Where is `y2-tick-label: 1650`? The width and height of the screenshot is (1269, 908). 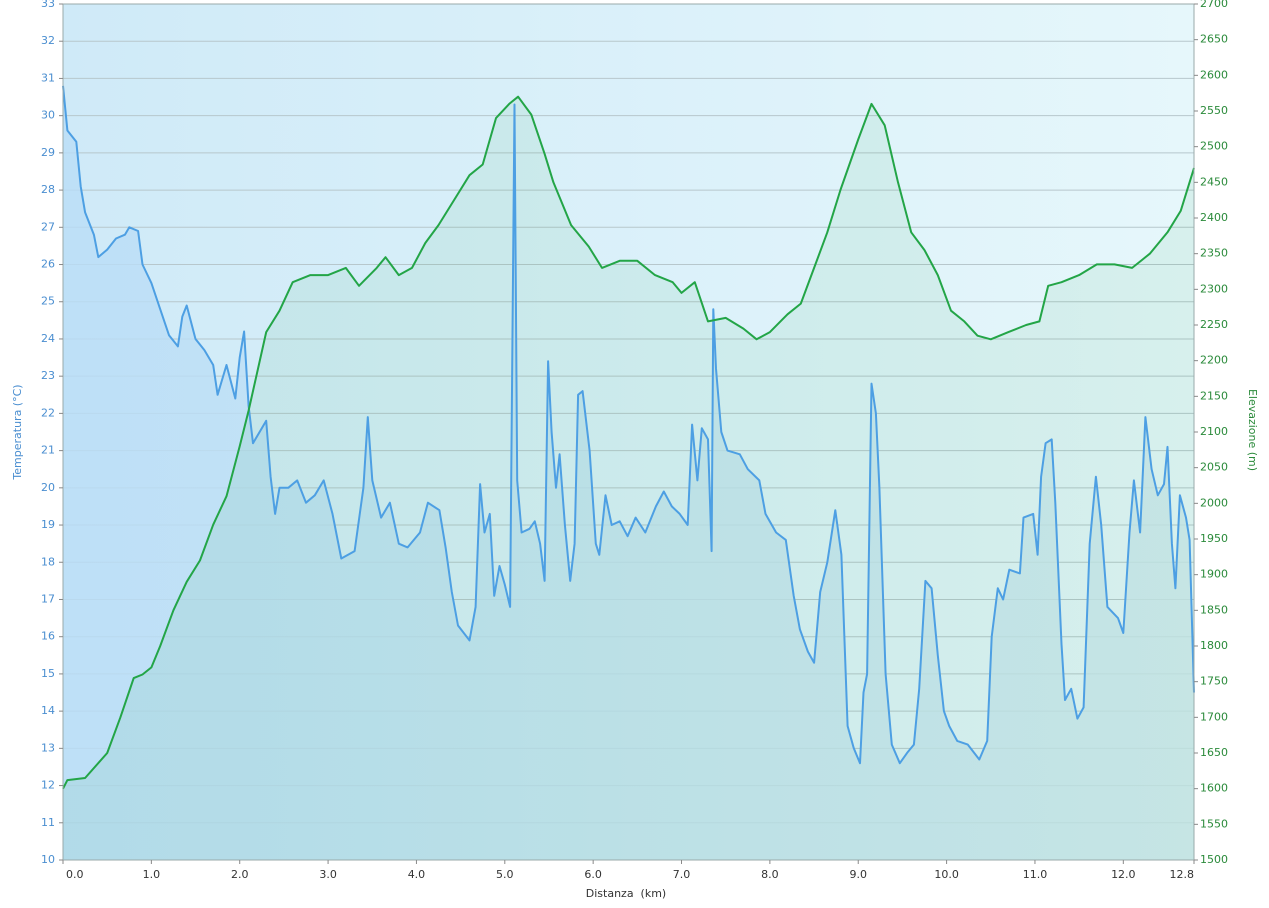
y2-tick-label: 1650 is located at coordinates (1214, 752).